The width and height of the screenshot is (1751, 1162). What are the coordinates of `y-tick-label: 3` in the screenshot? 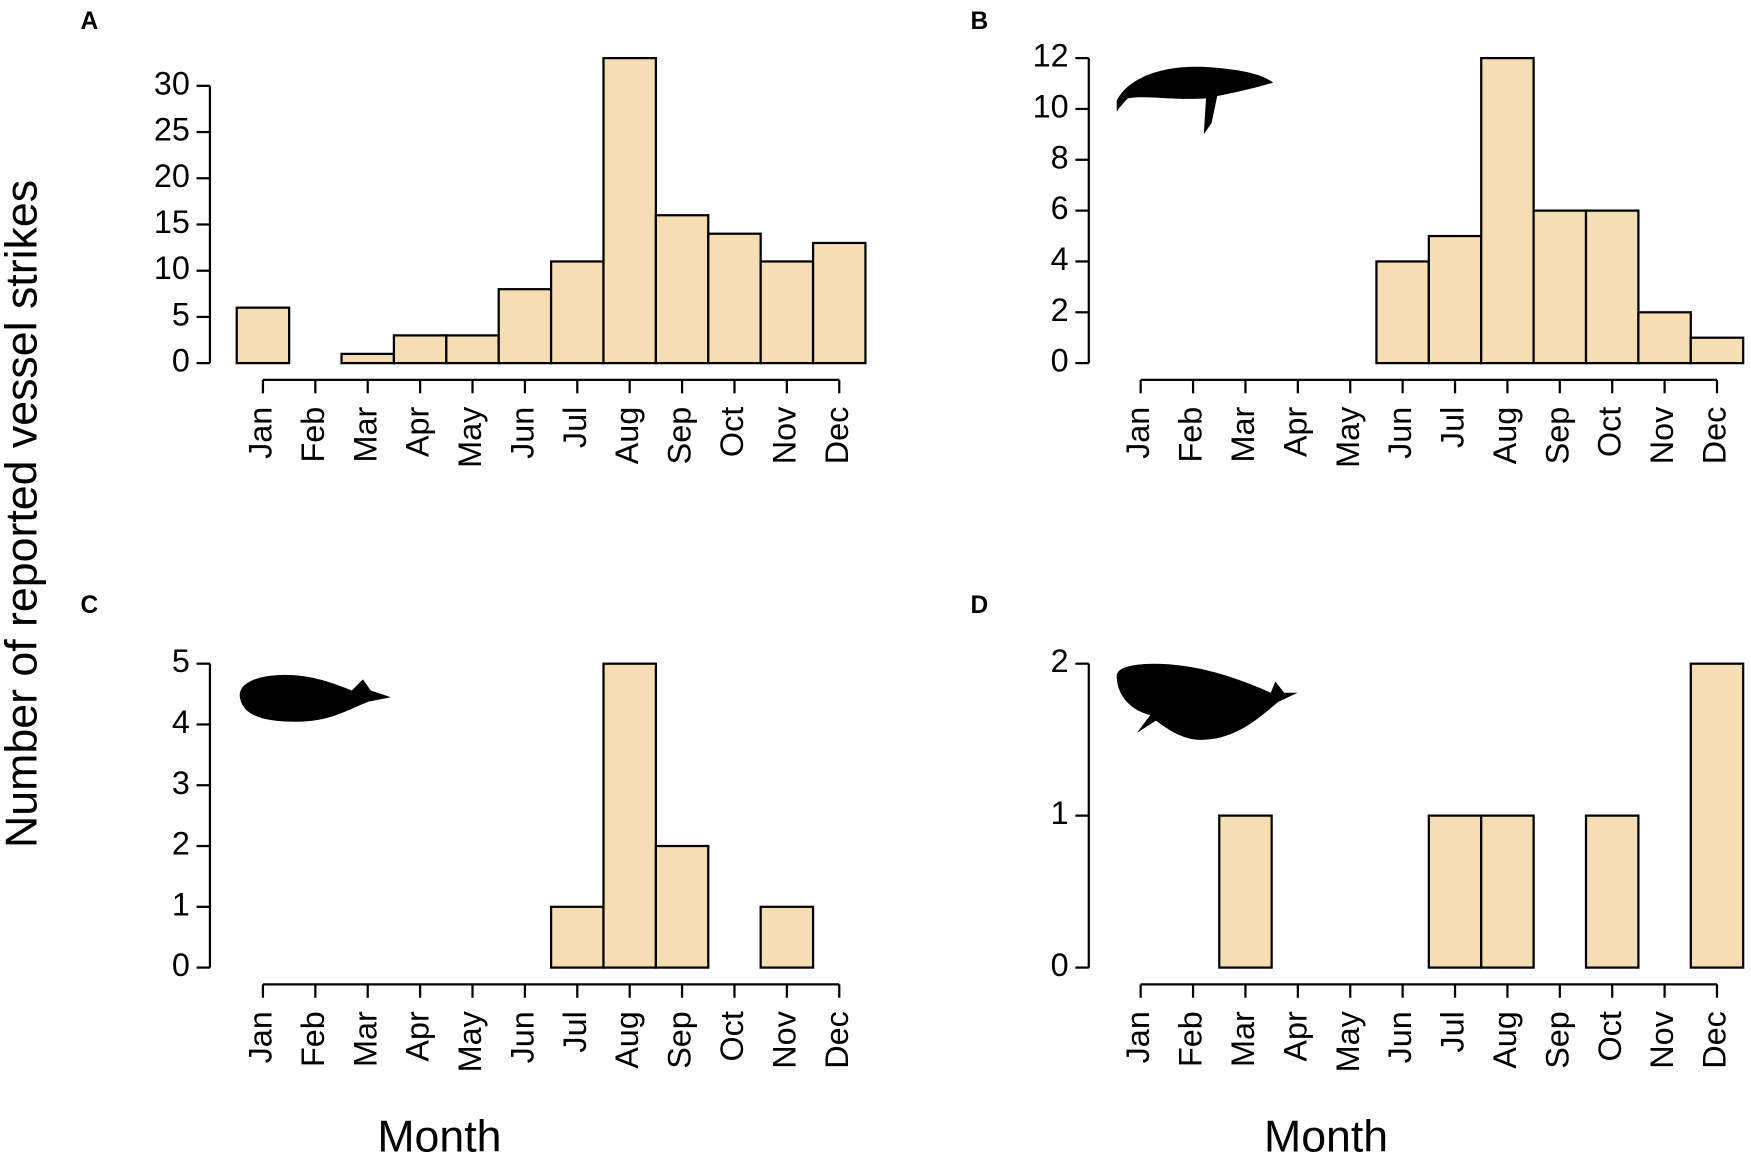 It's located at (181, 783).